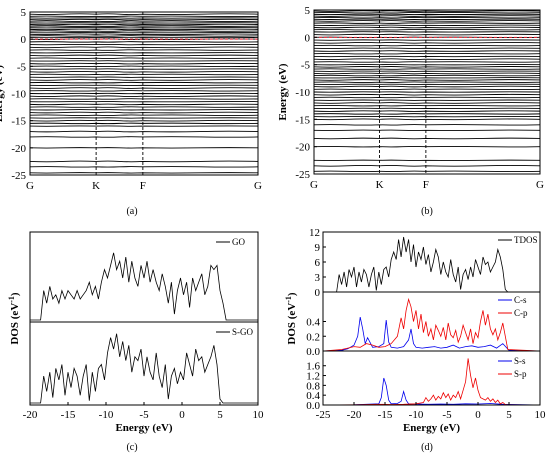  Describe the element at coordinates (238, 242) in the screenshot. I see `legend-label: GO` at that location.